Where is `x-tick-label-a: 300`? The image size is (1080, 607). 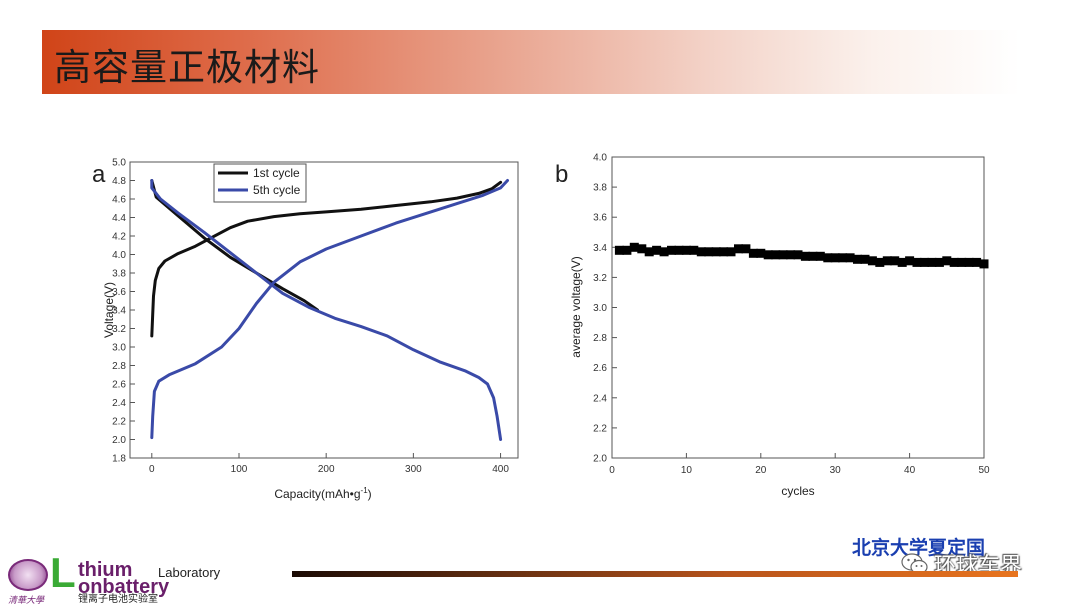 x-tick-label-a: 300 is located at coordinates (413, 469).